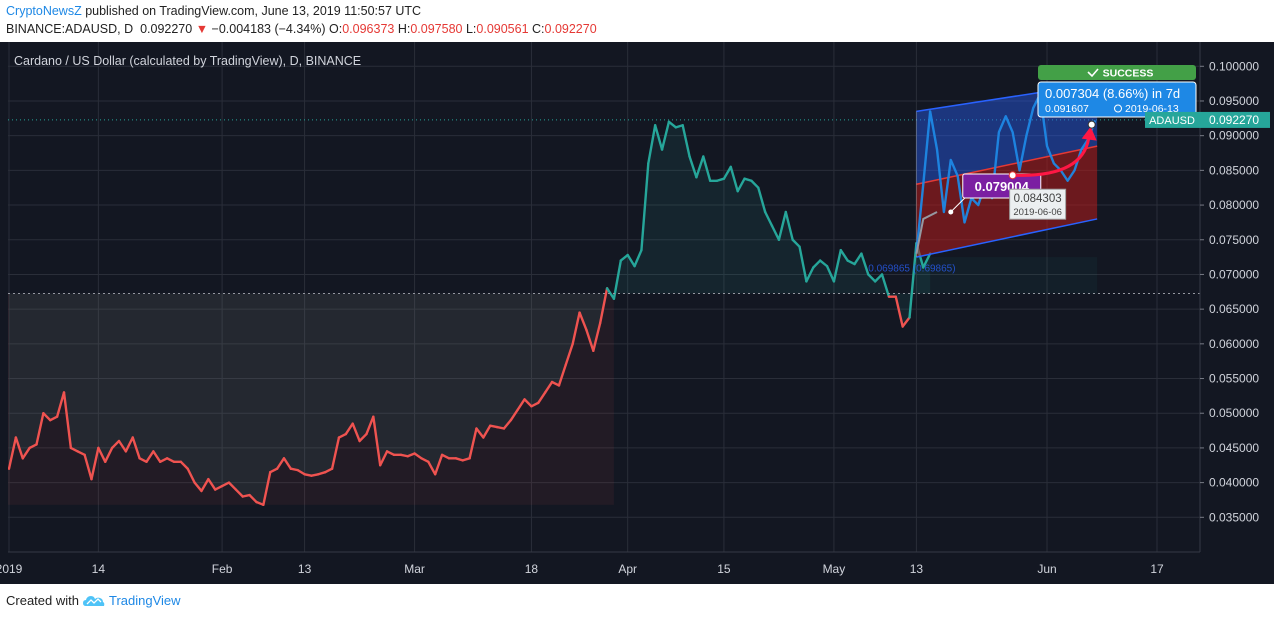  What do you see at coordinates (834, 569) in the screenshot?
I see `x-tick-label: May` at bounding box center [834, 569].